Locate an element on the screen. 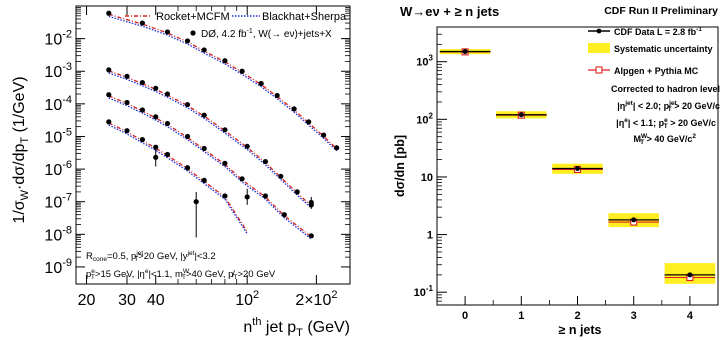 The width and height of the screenshot is (723, 340). legend-mc-label: Alpgen + Pythia MC is located at coordinates (656, 71).